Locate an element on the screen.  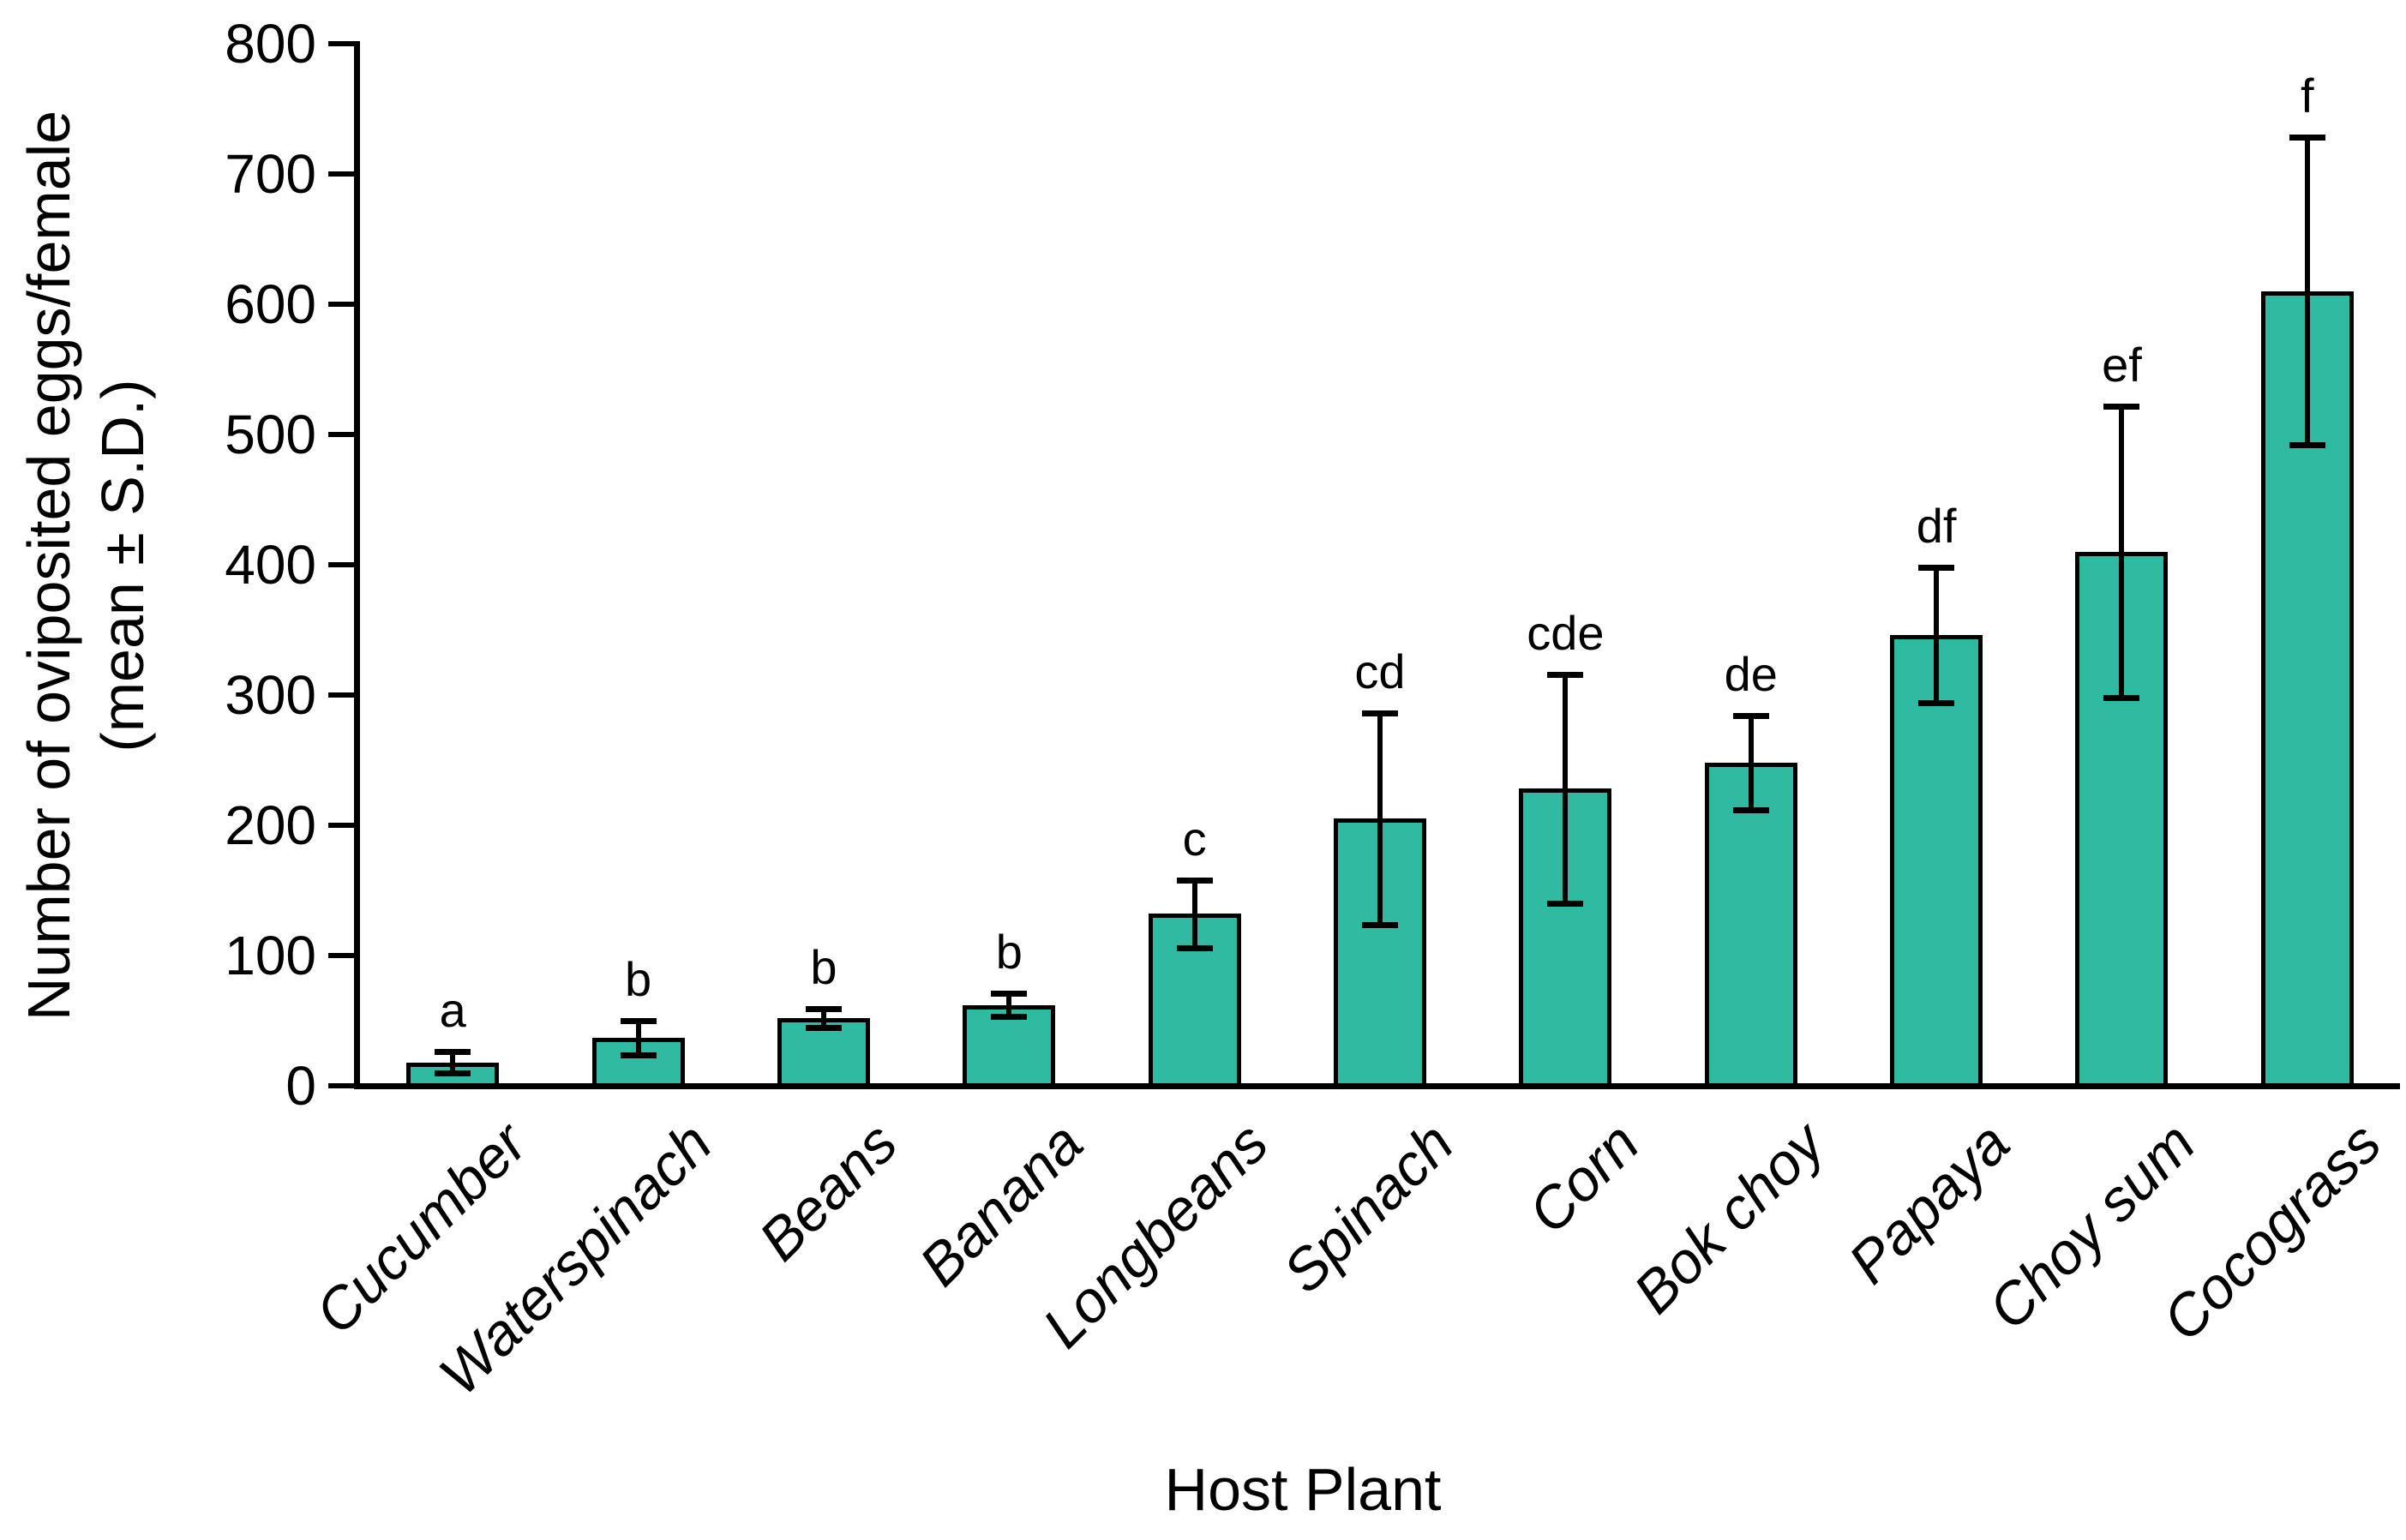
sig-letter: cd is located at coordinates (1380, 671).